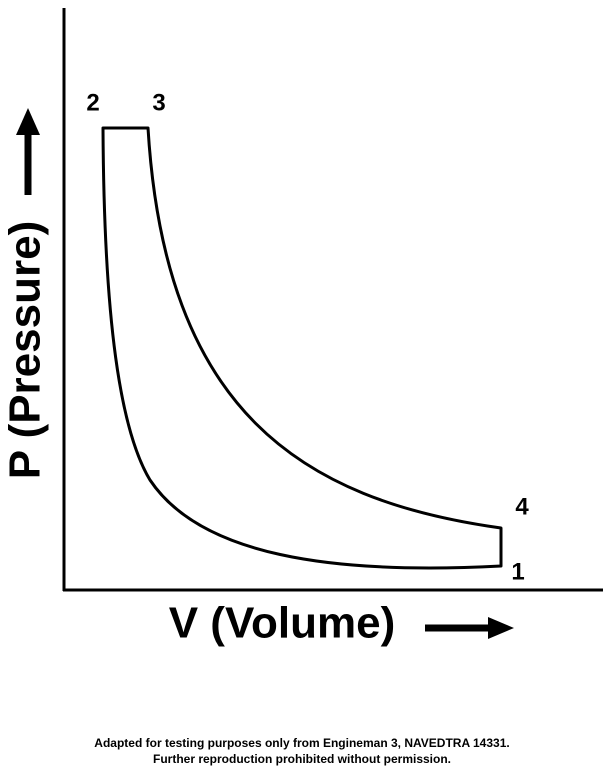 Image resolution: width=603 pixels, height=769 pixels. What do you see at coordinates (92, 102) in the screenshot?
I see `point-label: 2` at bounding box center [92, 102].